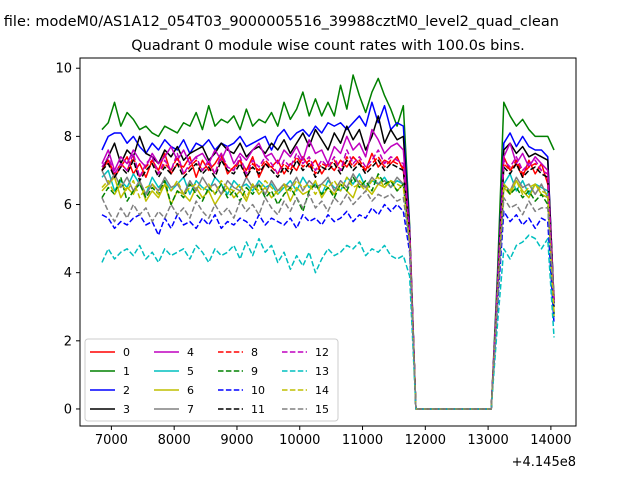 This screenshot has width=640, height=480. Describe the element at coordinates (126, 371) in the screenshot. I see `legend-label-1: 1` at that location.